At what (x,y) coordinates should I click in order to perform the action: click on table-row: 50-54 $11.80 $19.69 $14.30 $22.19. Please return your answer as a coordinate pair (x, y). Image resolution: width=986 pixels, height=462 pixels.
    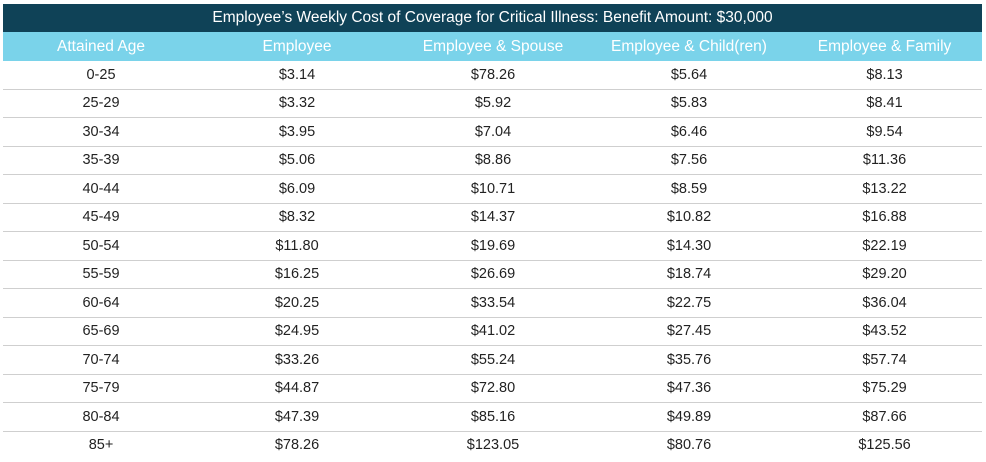
    Looking at the image, I should click on (493, 246).